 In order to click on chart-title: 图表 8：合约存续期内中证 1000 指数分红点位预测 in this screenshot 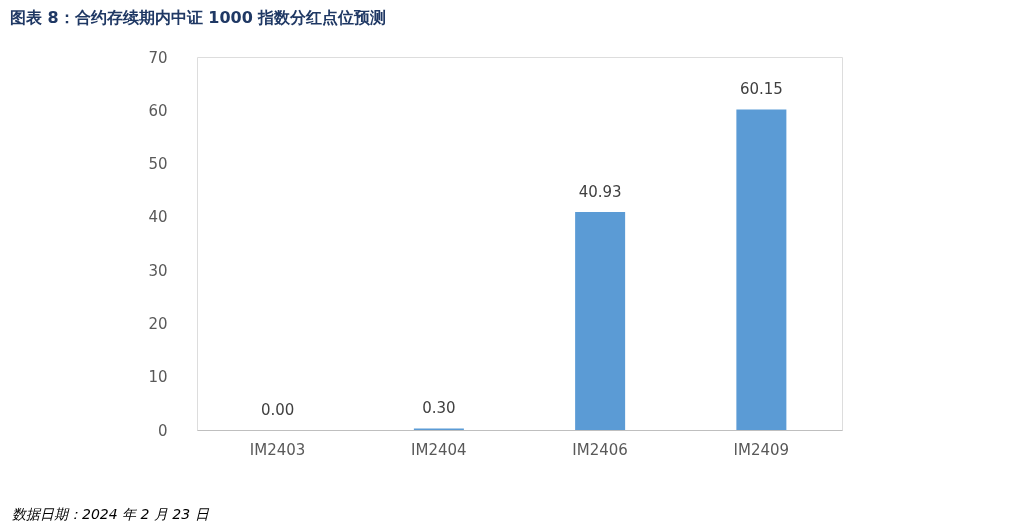, I will do `click(198, 17)`.